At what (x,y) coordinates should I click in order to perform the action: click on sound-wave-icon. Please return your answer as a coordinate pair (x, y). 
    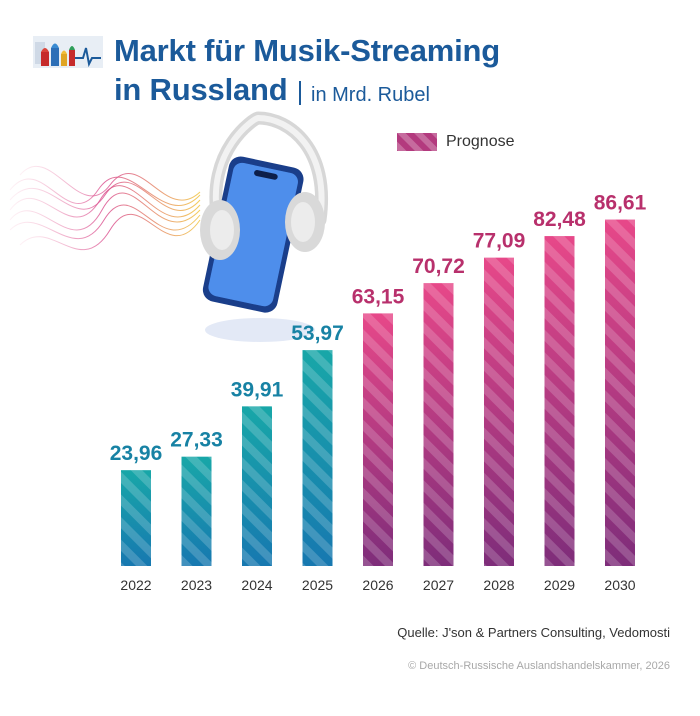
    Looking at the image, I should click on (105, 208).